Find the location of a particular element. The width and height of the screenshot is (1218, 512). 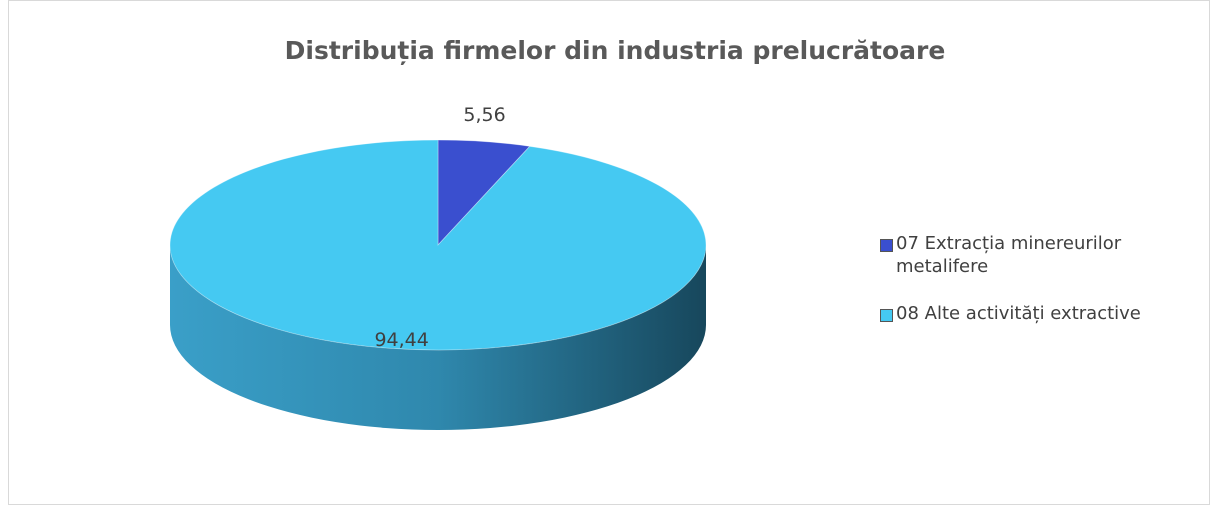

data-label: 94,44 is located at coordinates (401, 340).